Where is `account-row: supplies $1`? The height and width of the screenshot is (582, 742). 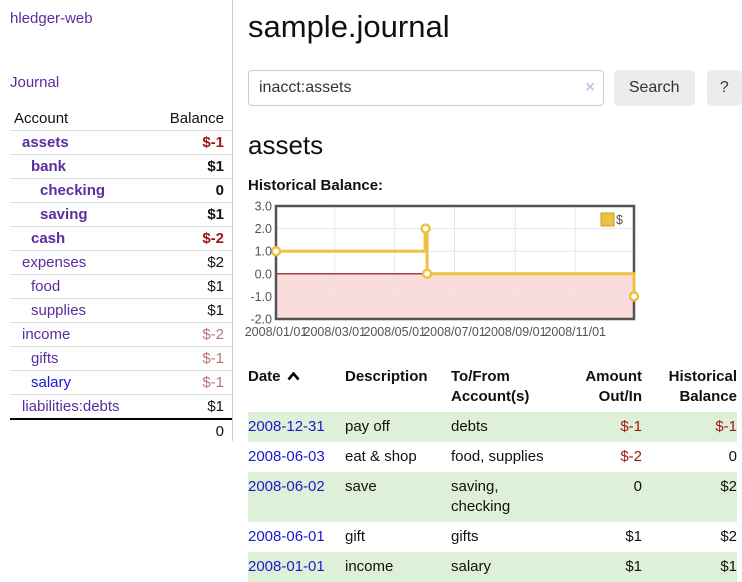 account-row: supplies $1 is located at coordinates (121, 310).